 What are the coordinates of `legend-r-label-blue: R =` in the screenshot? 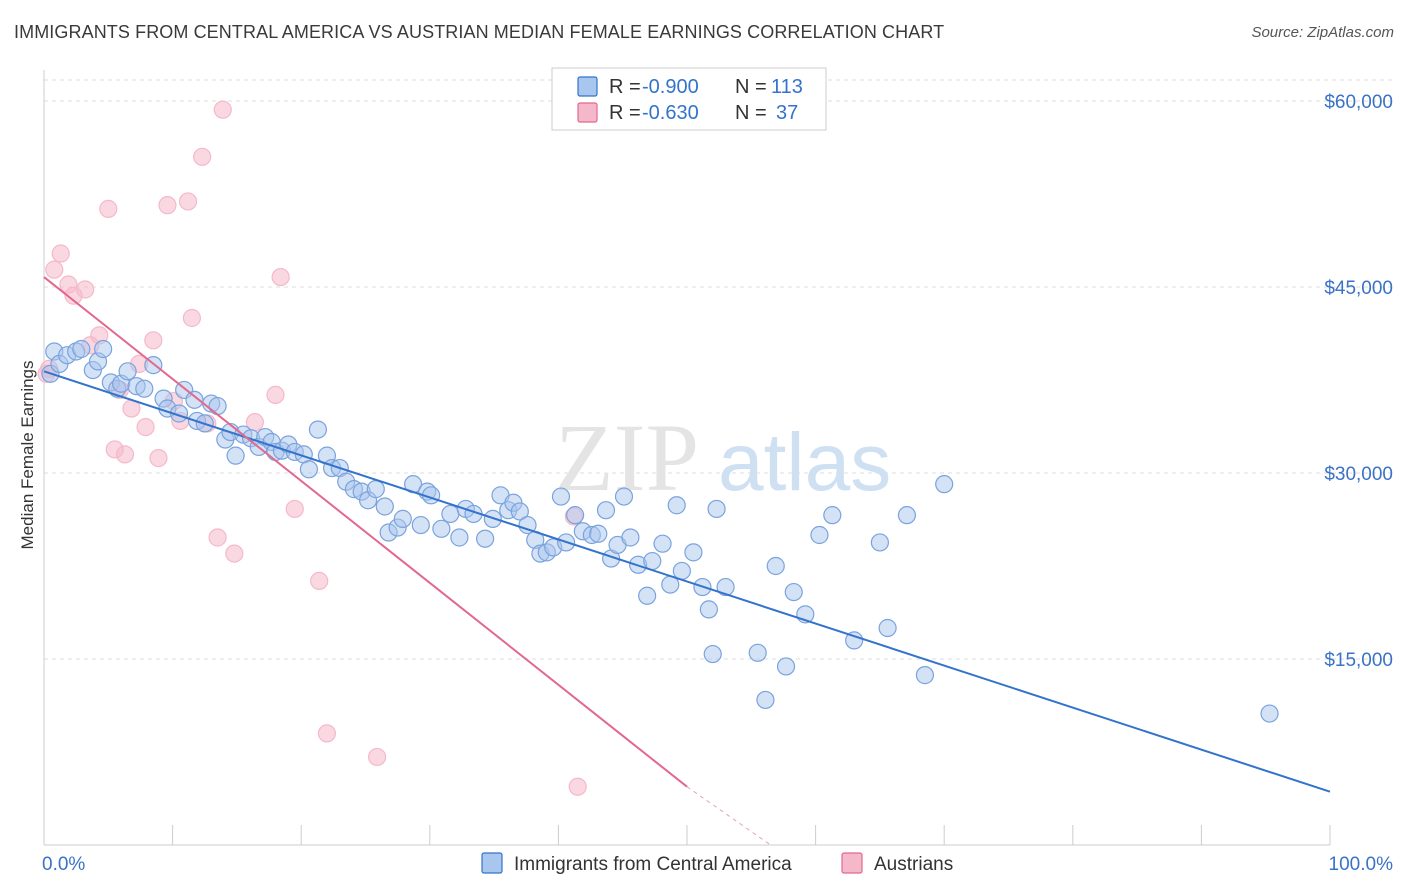 It's located at (625, 87).